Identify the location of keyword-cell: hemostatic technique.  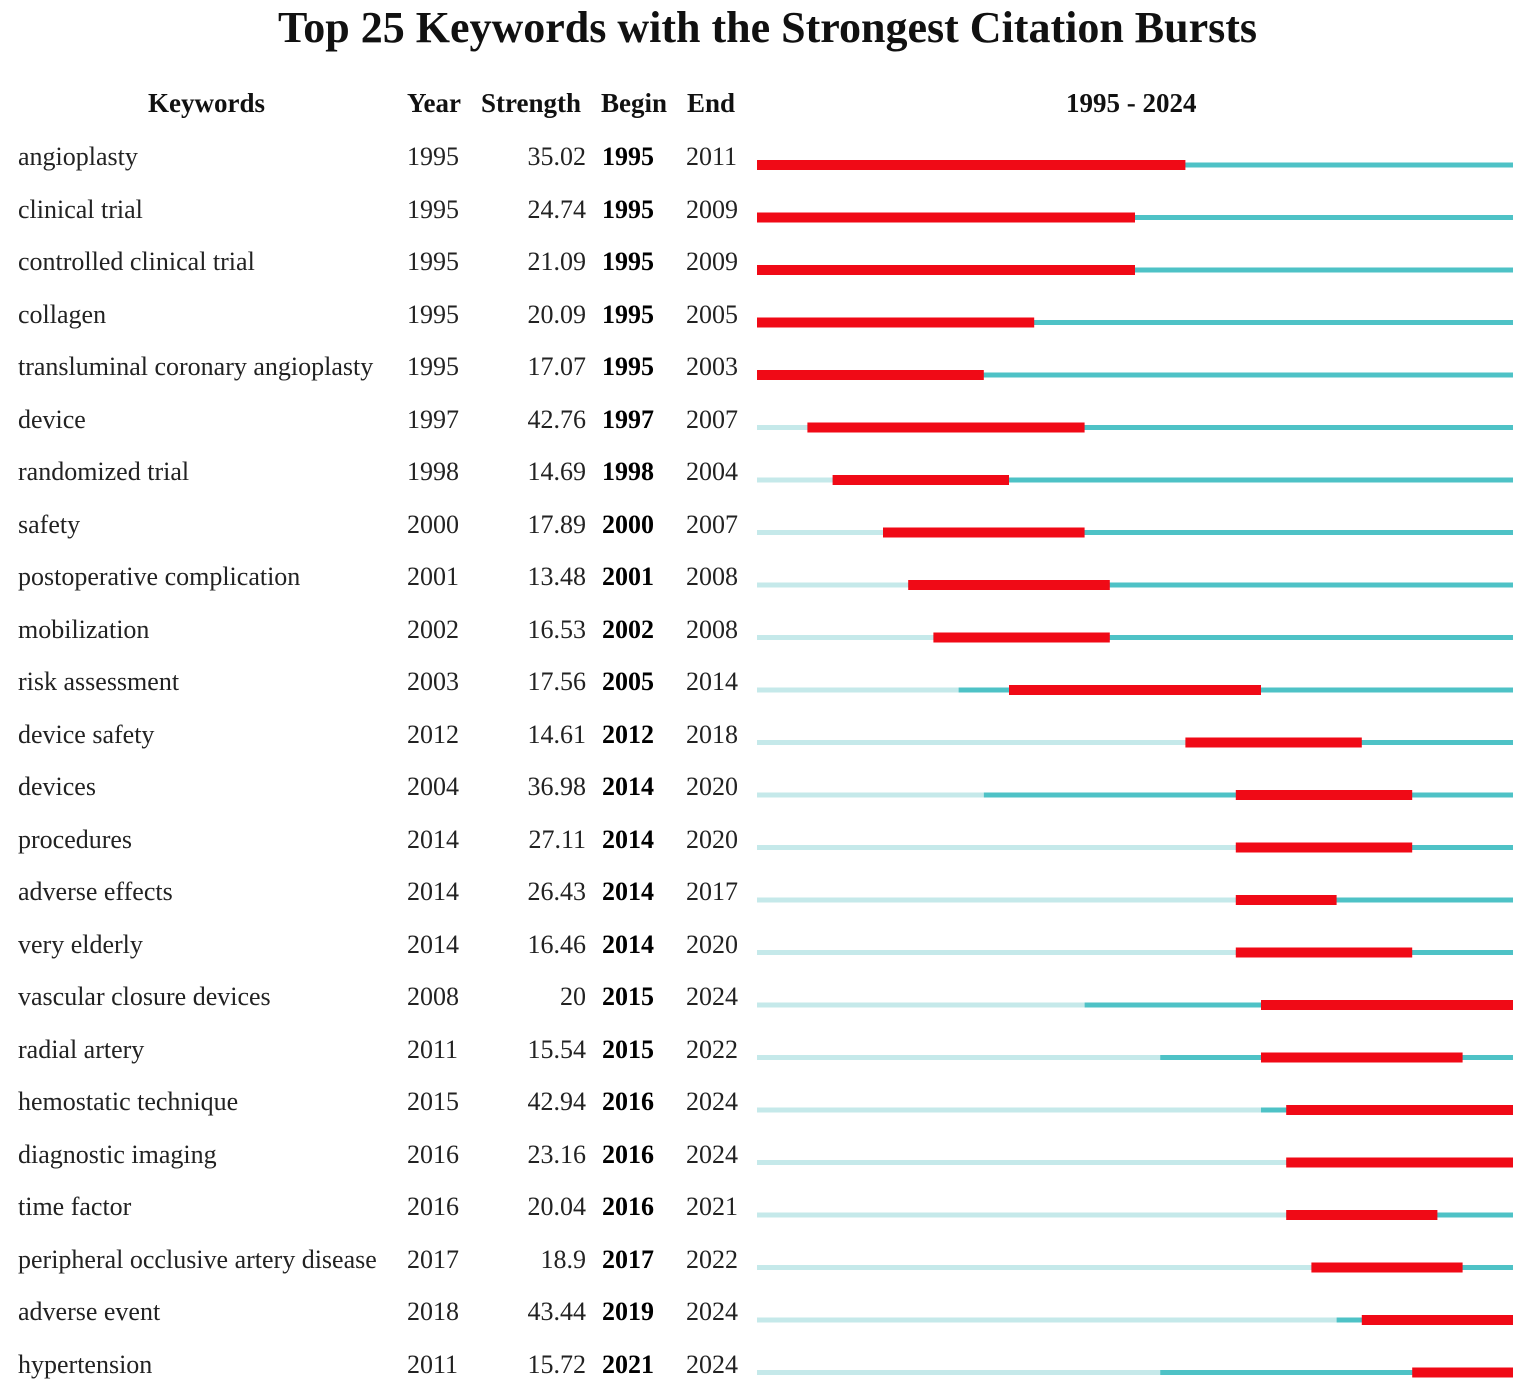
(128, 1101).